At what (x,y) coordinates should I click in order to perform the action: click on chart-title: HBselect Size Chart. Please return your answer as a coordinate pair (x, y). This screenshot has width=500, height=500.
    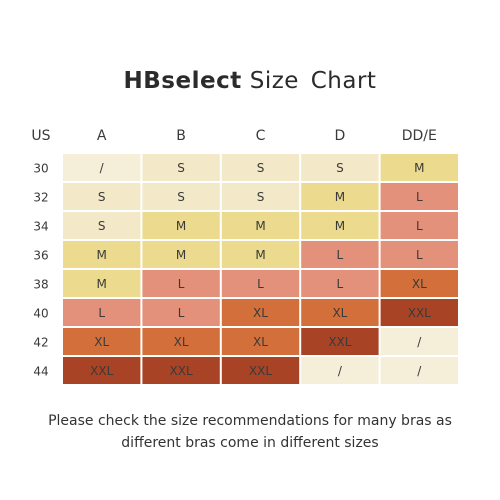
    Looking at the image, I should click on (250, 81).